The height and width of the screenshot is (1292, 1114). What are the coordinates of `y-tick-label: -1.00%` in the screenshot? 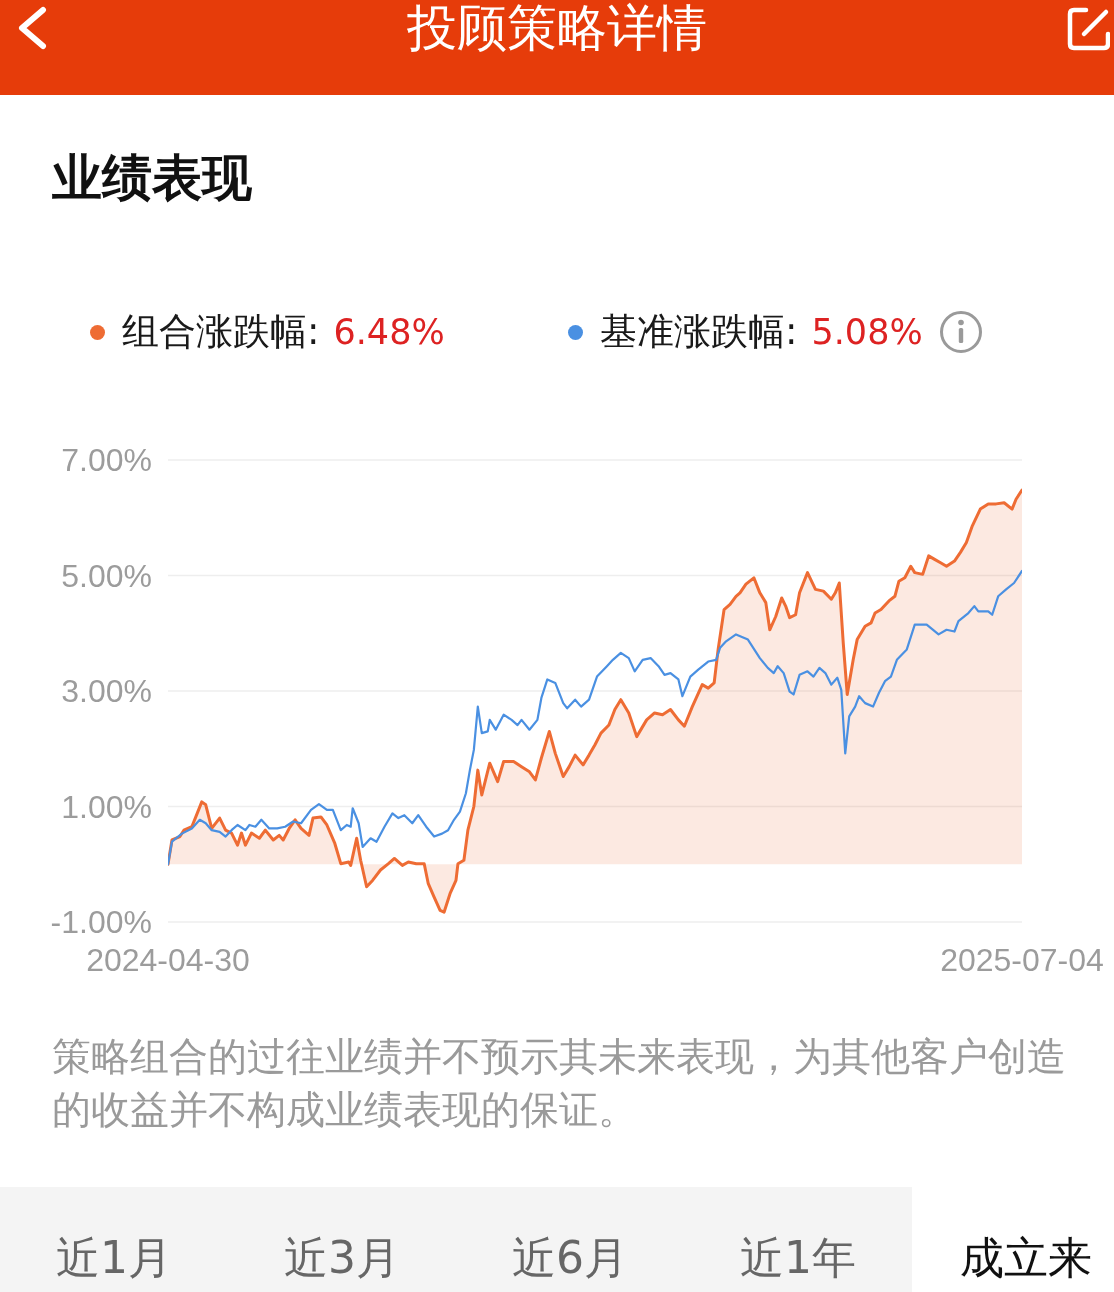 It's located at (101, 922).